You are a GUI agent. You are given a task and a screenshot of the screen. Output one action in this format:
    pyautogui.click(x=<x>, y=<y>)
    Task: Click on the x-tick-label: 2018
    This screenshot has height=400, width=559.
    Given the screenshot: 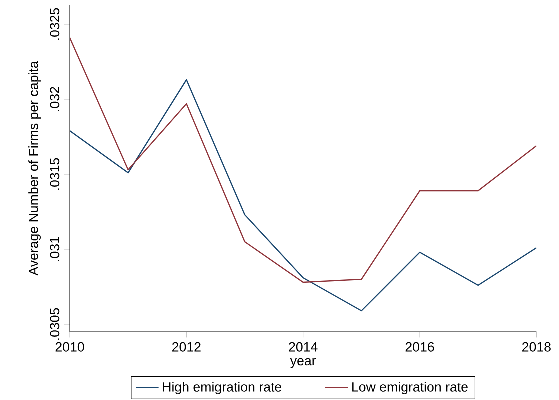 What is the action you would take?
    pyautogui.click(x=536, y=347)
    